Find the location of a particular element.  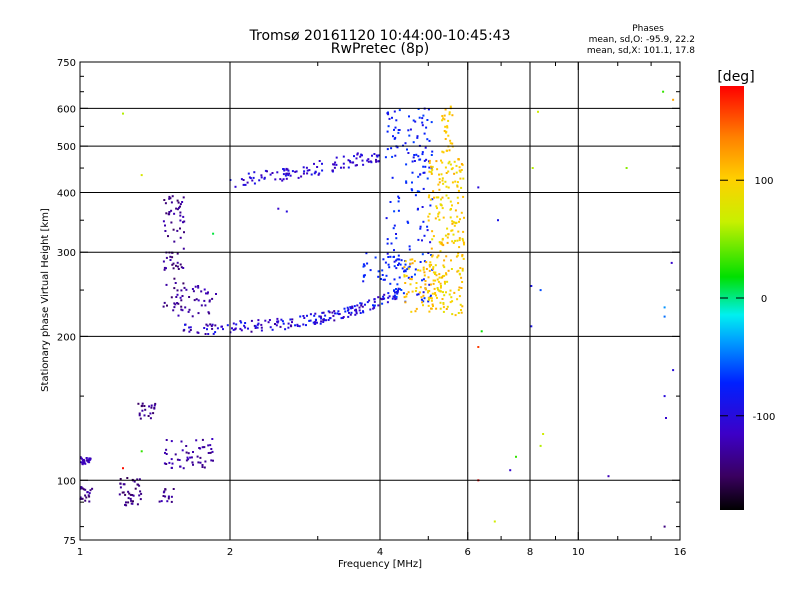

x-tick-label: 16 is located at coordinates (680, 552).